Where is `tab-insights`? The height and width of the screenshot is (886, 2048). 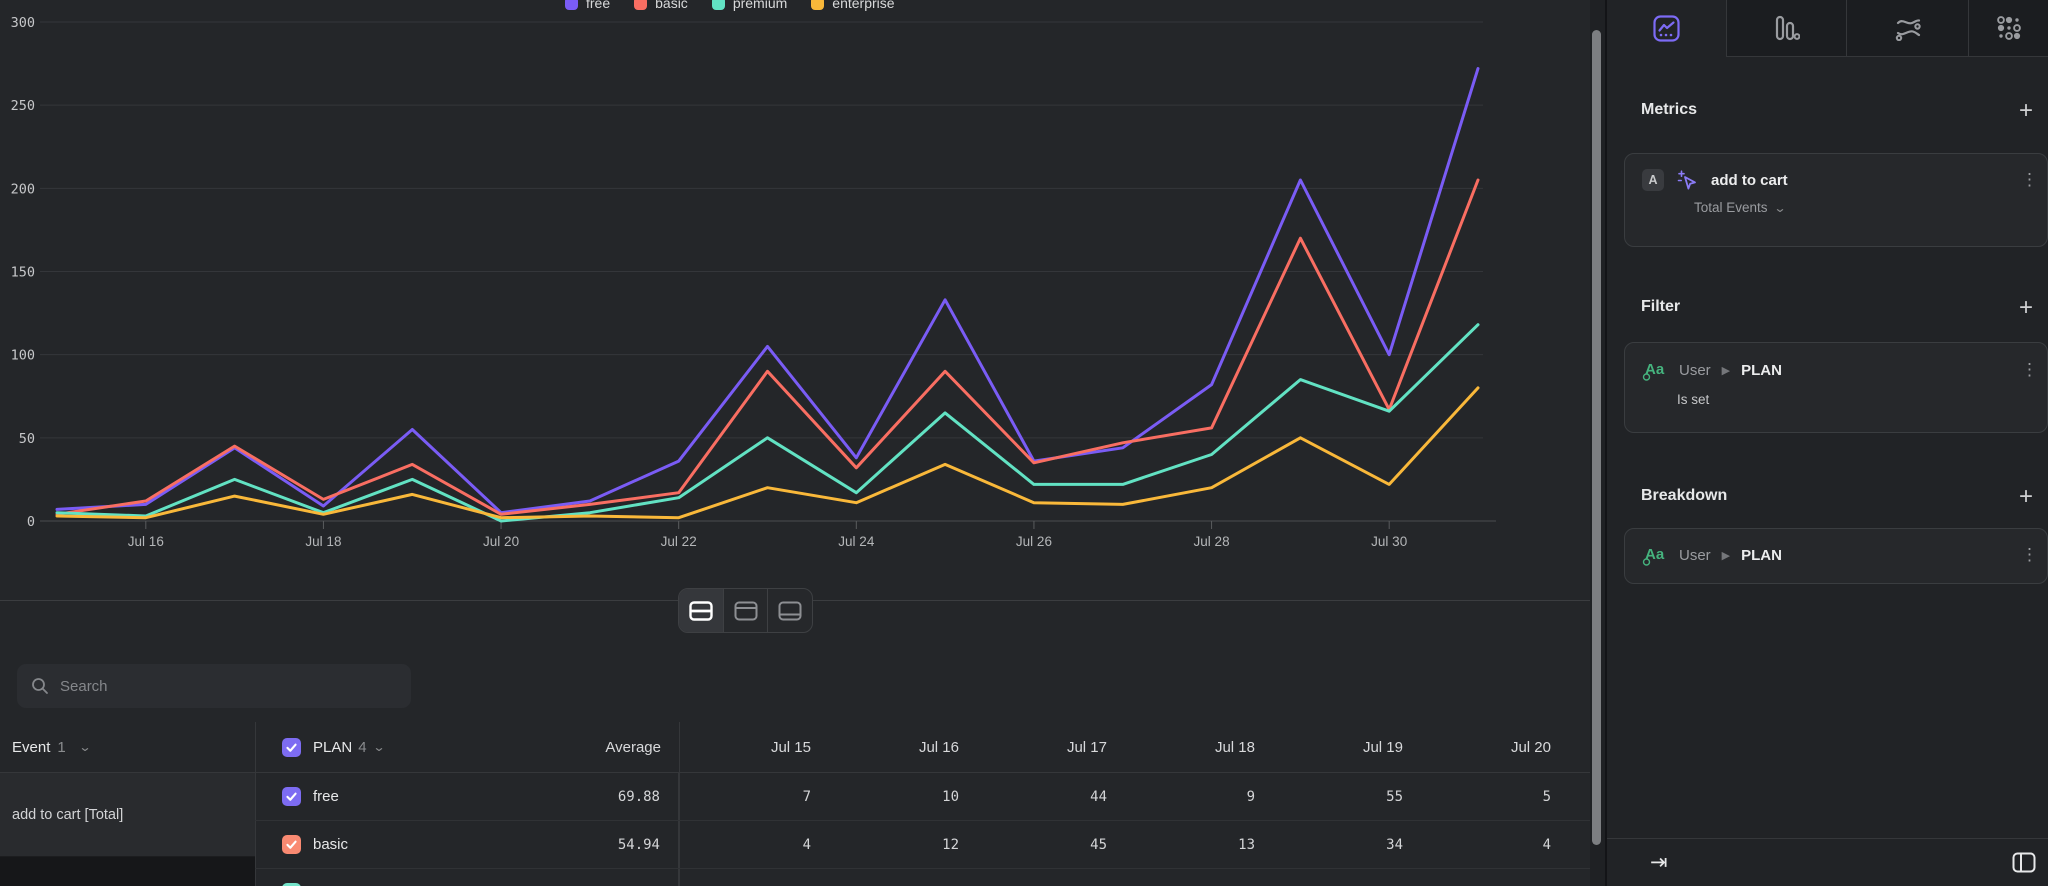
tab-insights is located at coordinates (1666, 28).